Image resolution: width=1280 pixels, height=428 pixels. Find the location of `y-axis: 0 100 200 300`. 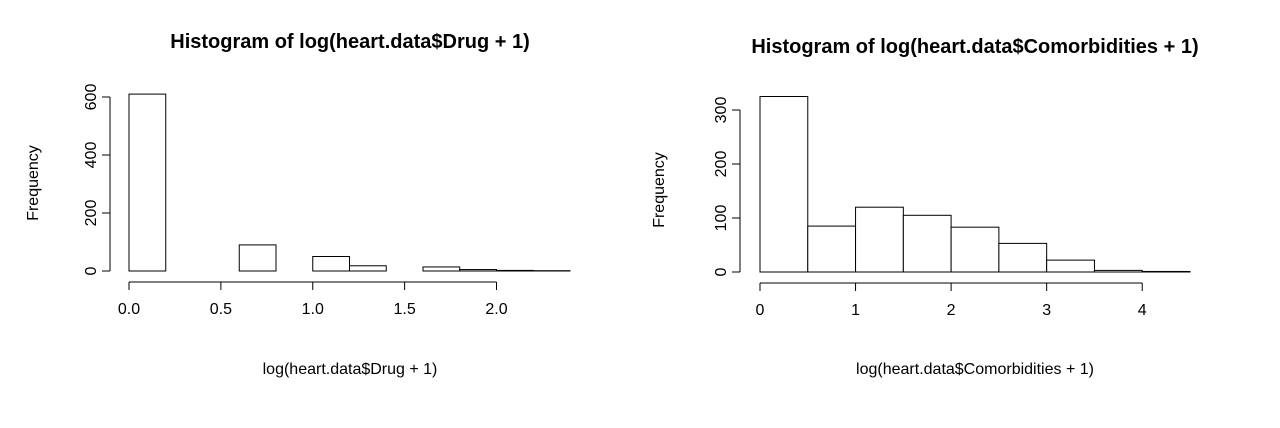

y-axis: 0 100 200 300 is located at coordinates (727, 186).